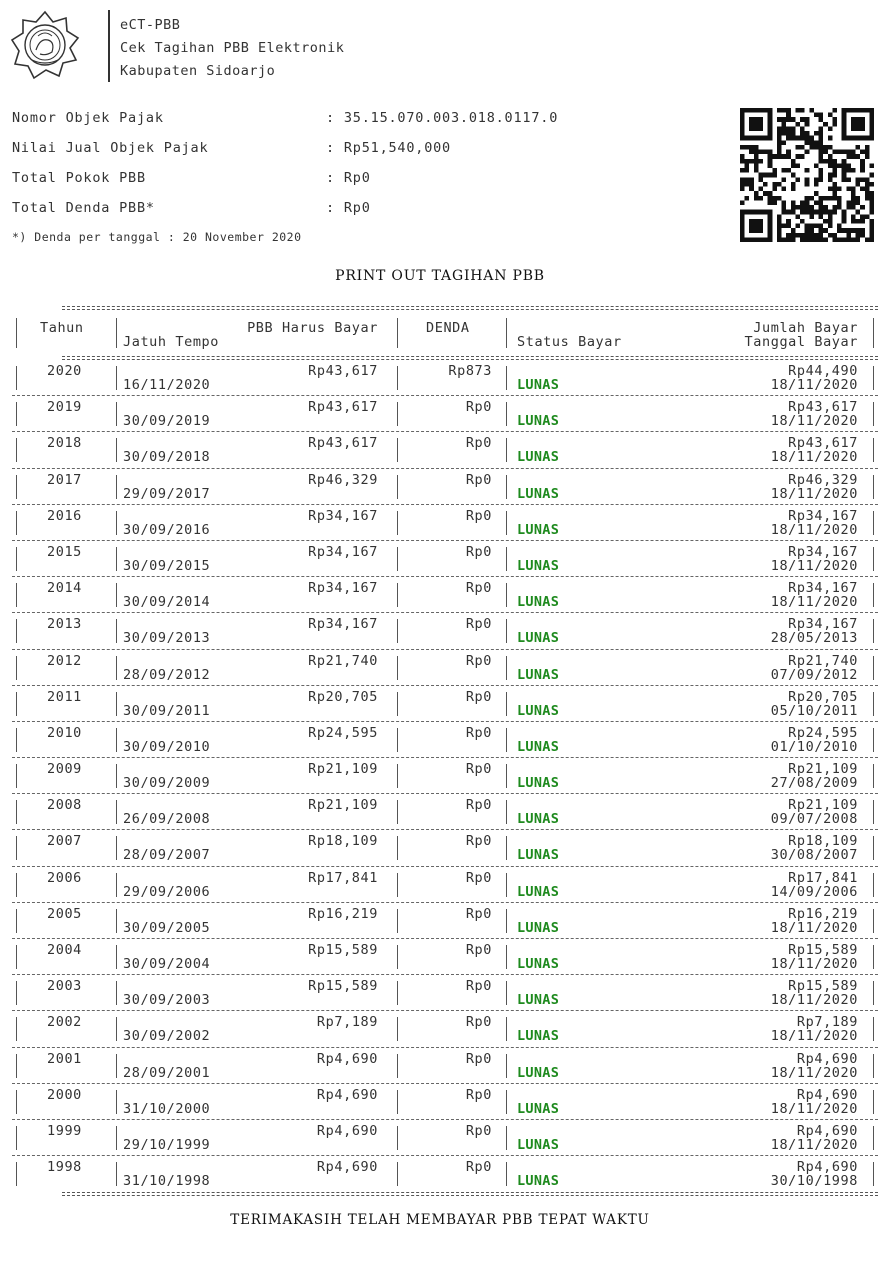  I want to click on qr-code, so click(807, 175).